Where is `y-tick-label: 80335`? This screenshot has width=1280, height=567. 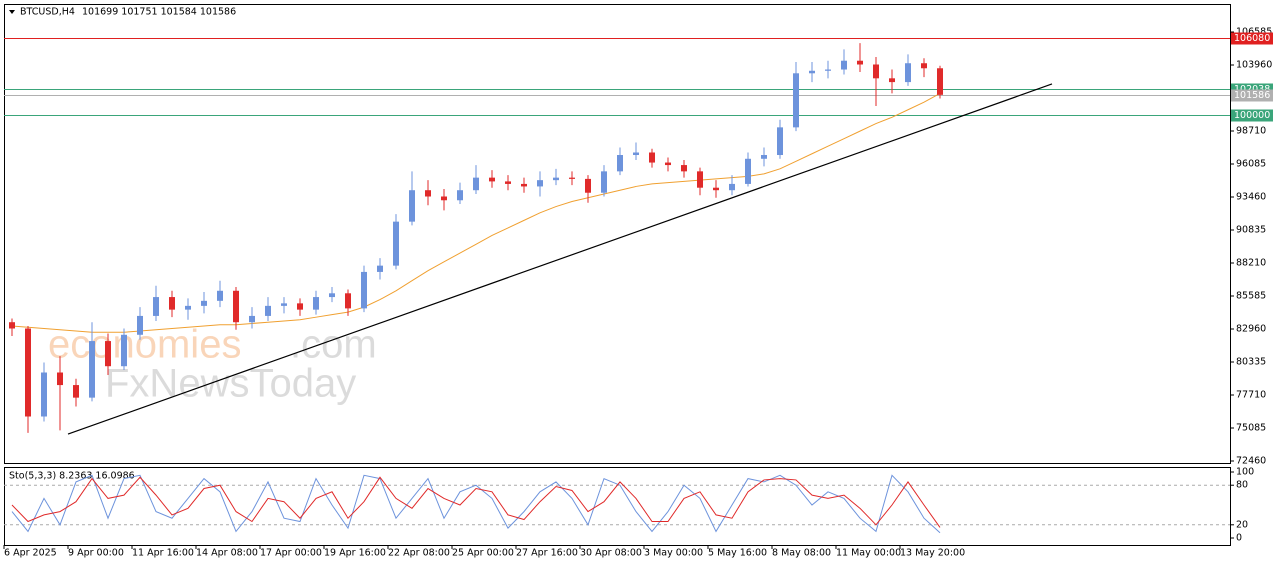
y-tick-label: 80335 is located at coordinates (1251, 362).